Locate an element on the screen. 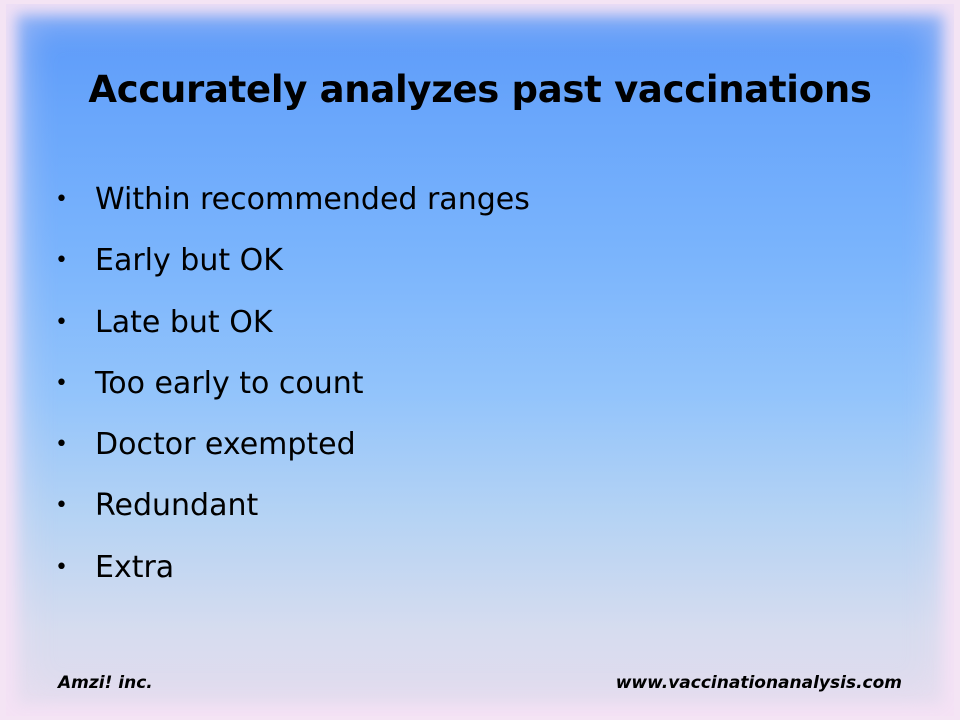  bullet-text: Early but OK is located at coordinates (189, 261).